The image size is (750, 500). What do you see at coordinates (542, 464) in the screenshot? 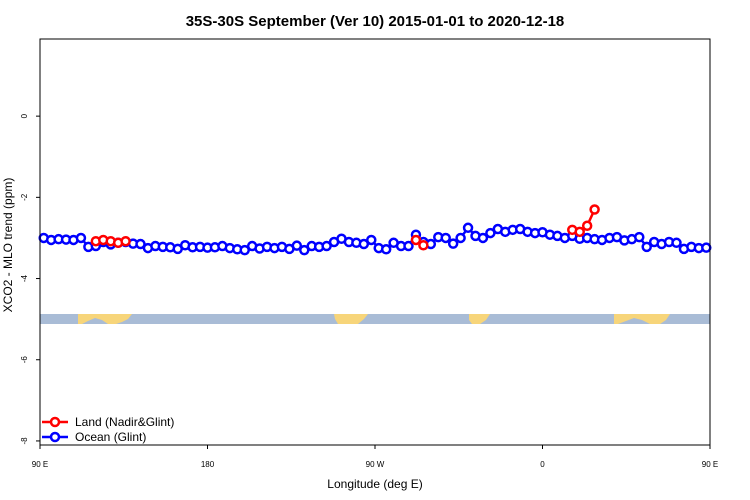
I see `x-tick-label-3: 0` at bounding box center [542, 464].